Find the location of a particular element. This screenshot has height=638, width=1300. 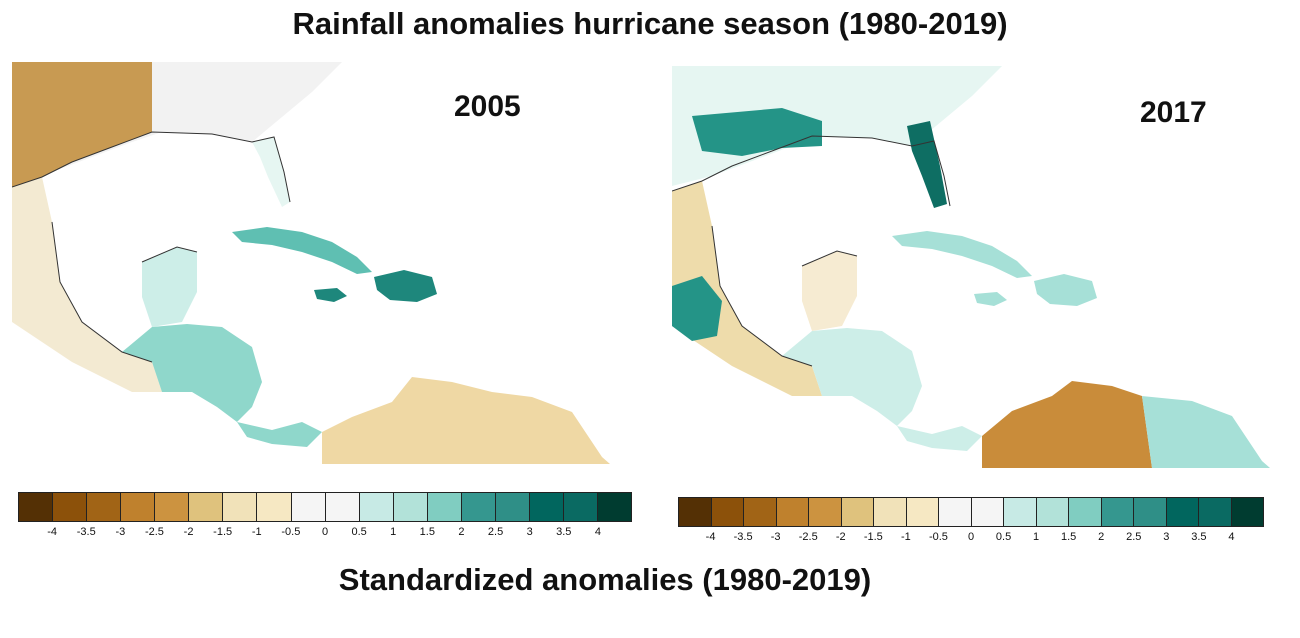

colorbar-tick-label: 4 is located at coordinates (1231, 537).